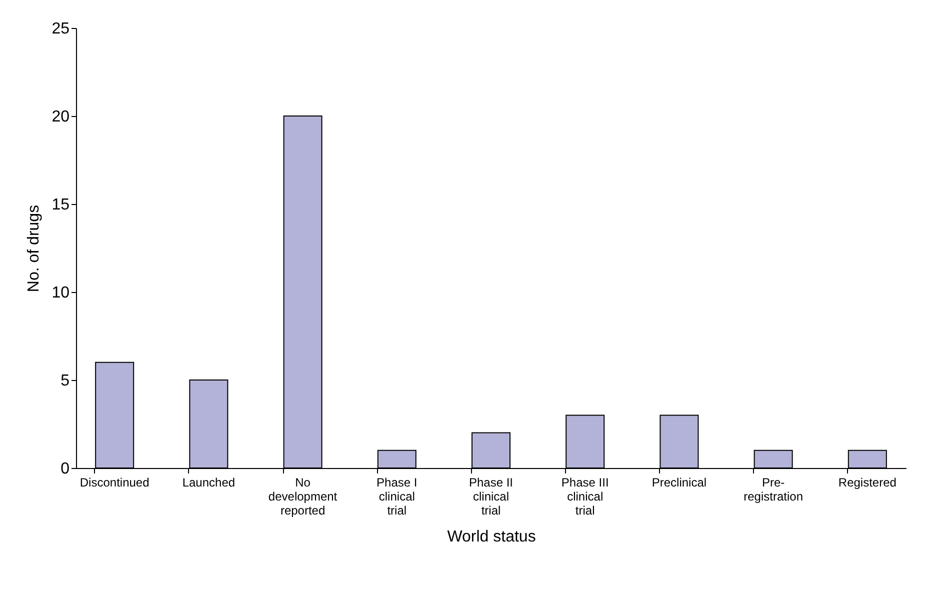  I want to click on x-tick-label: Registered, so click(867, 483).